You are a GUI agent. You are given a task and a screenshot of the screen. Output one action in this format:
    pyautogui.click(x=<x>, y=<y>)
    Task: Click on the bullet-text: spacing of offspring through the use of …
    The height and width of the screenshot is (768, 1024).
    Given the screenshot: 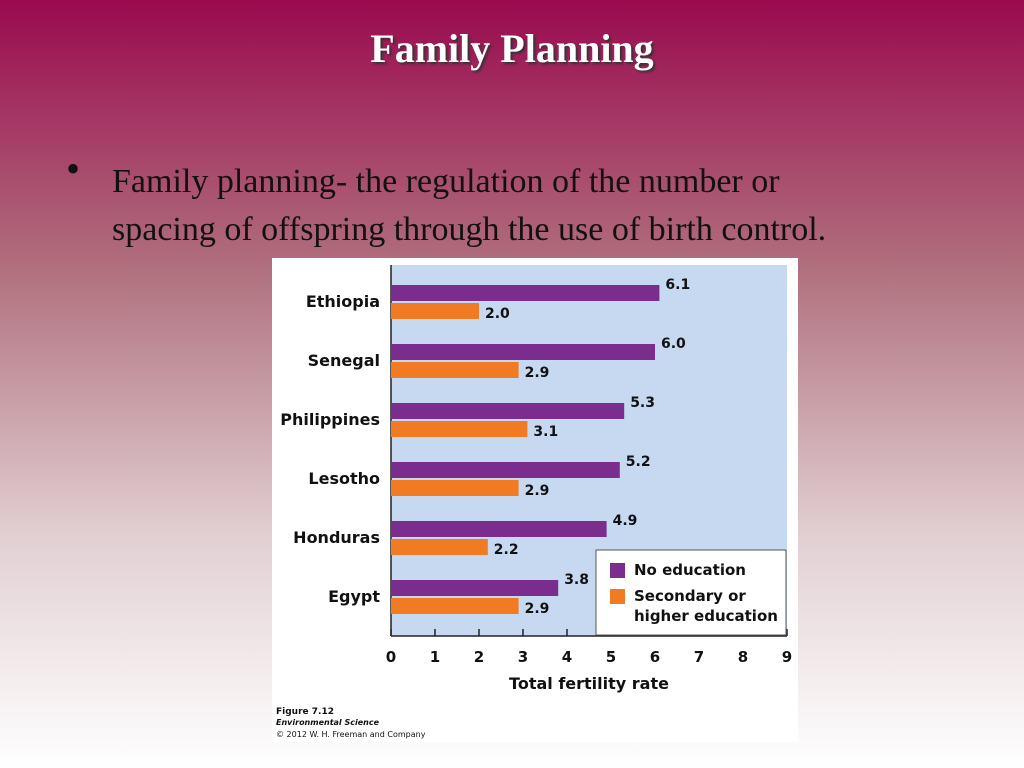 What is the action you would take?
    pyautogui.click(x=469, y=229)
    